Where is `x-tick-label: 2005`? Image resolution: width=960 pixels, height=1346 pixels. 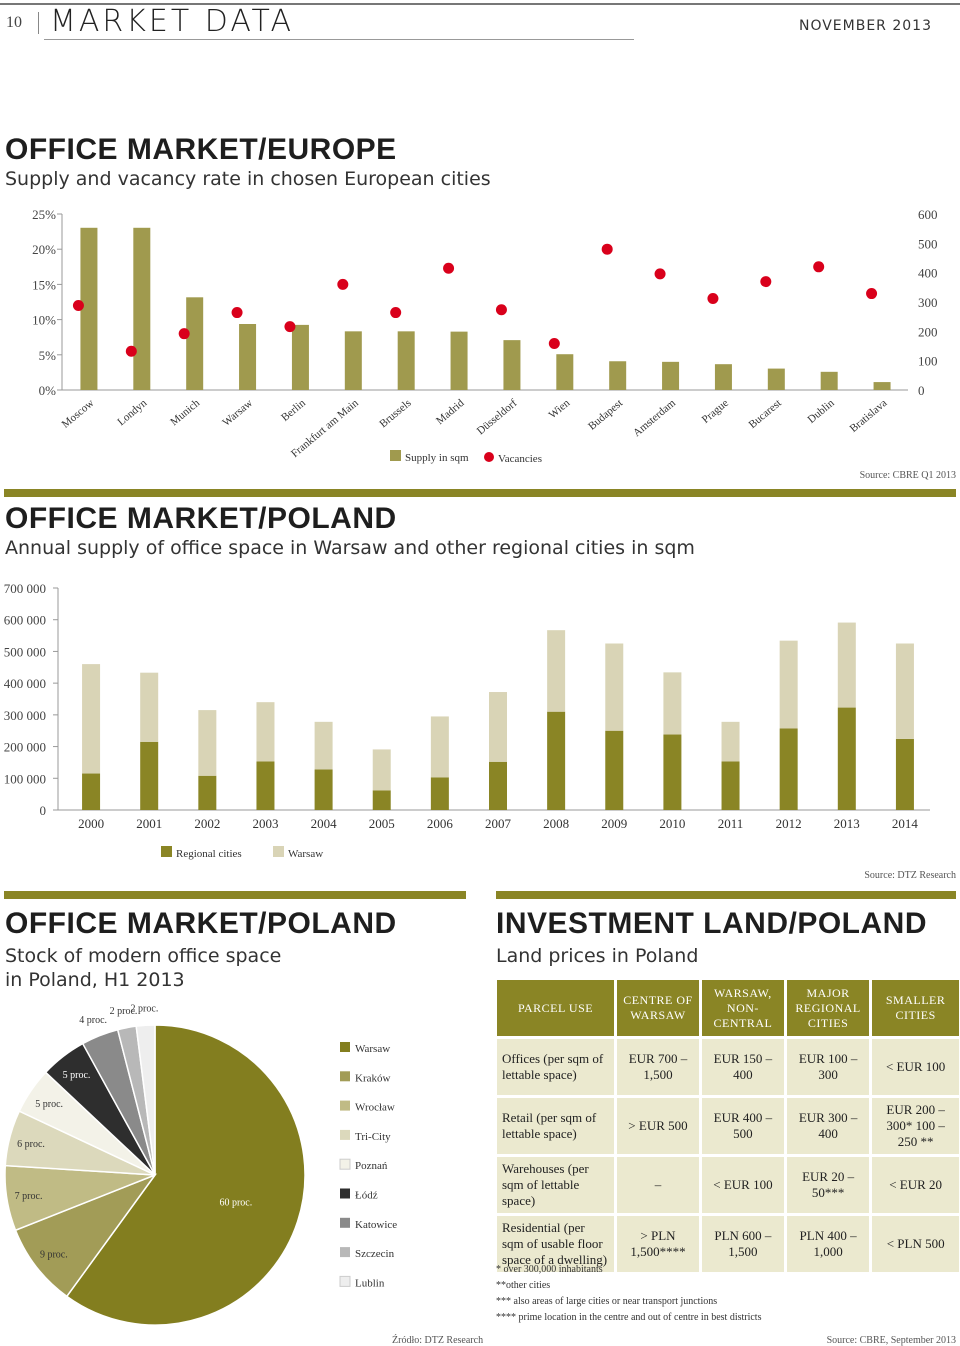
x-tick-label: 2005 is located at coordinates (382, 823).